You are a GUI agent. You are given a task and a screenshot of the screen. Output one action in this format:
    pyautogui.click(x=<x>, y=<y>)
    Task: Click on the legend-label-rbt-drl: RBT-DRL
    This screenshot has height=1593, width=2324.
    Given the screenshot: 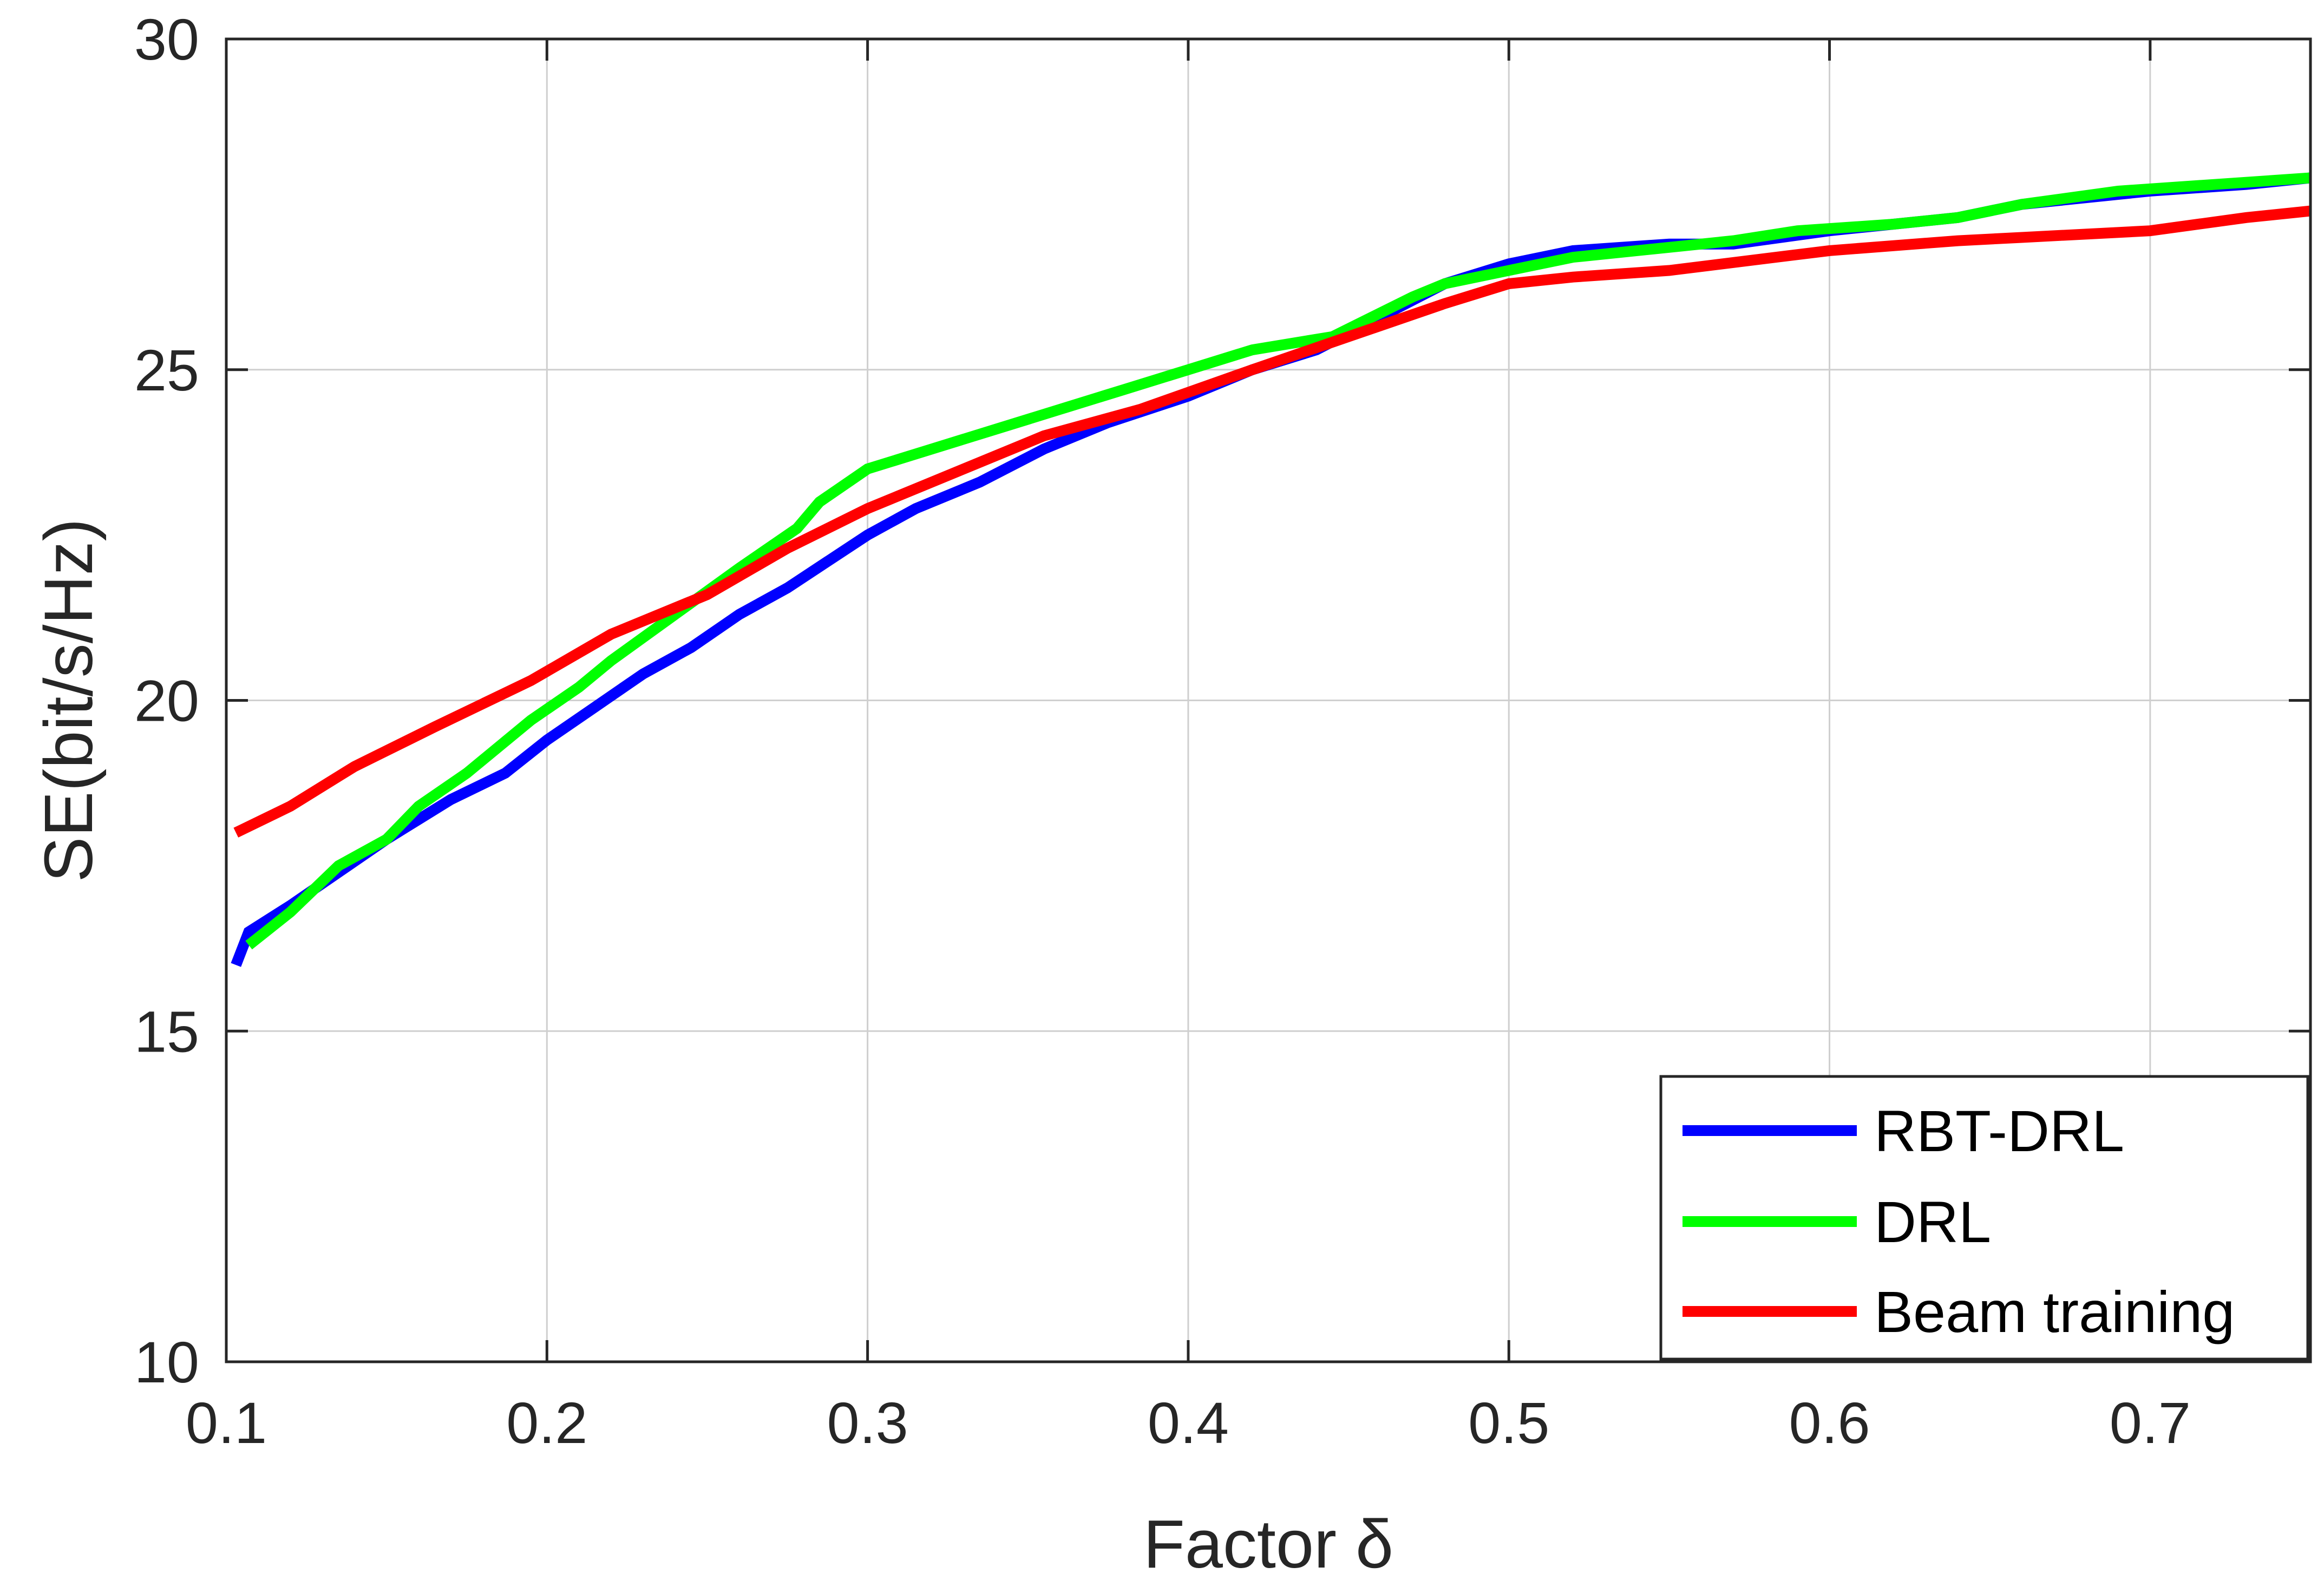 What is the action you would take?
    pyautogui.click(x=1999, y=1131)
    